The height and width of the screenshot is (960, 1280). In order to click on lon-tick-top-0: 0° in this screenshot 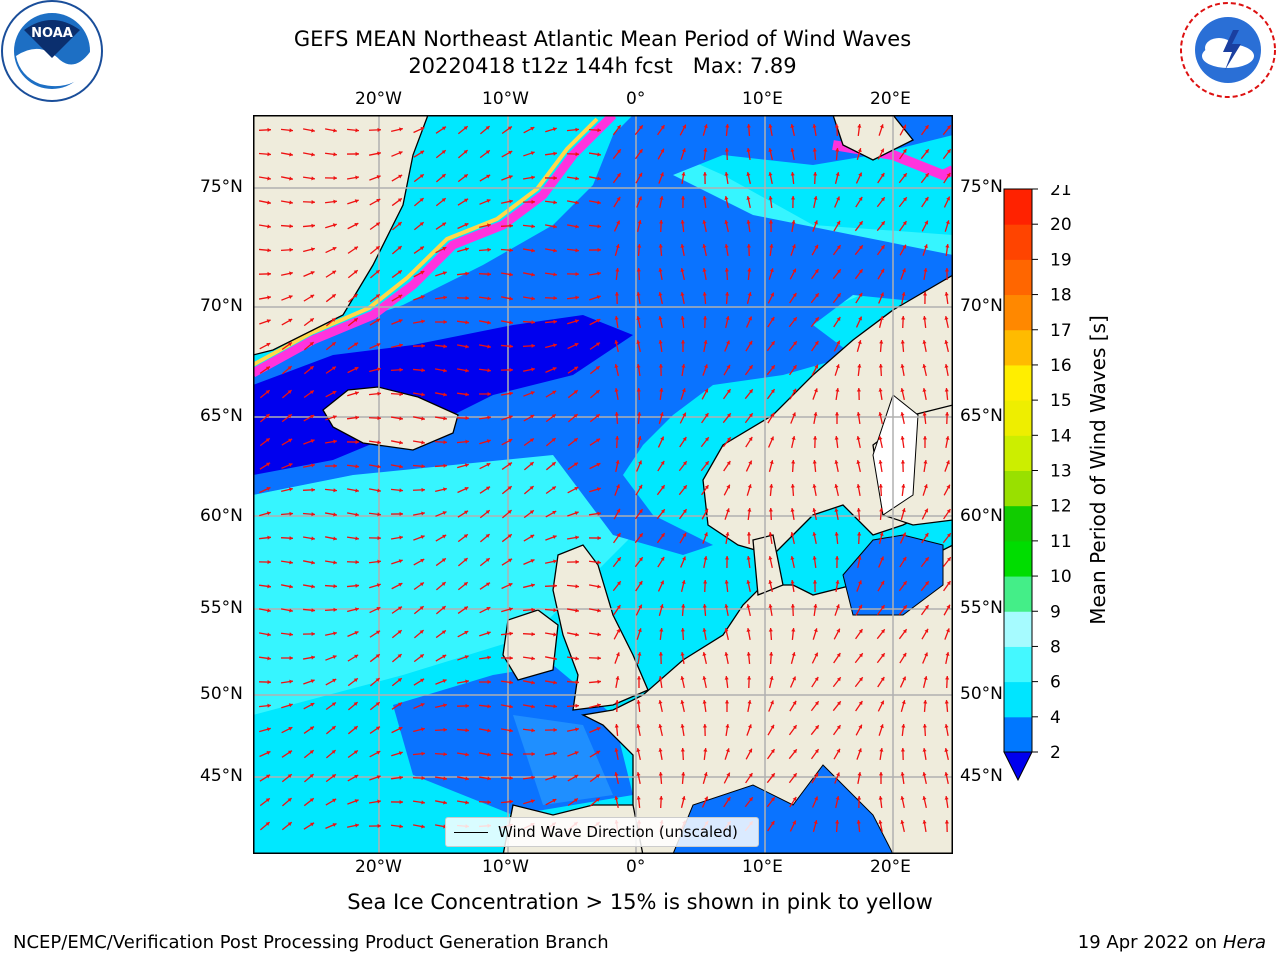, I will do `click(636, 99)`.